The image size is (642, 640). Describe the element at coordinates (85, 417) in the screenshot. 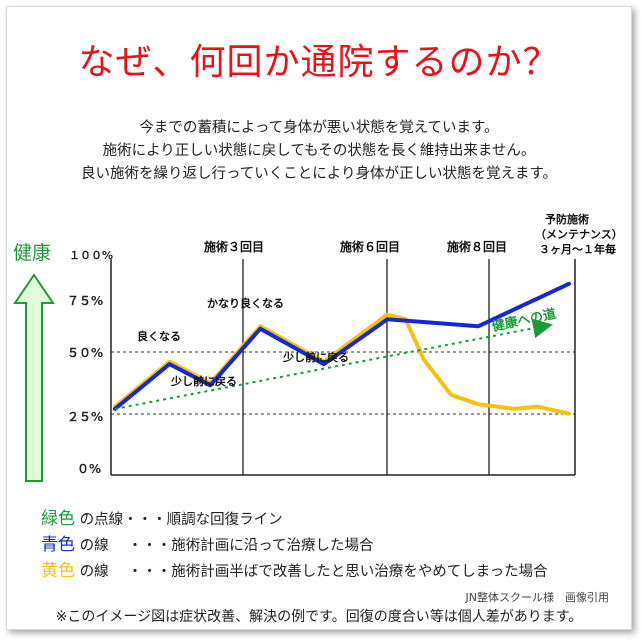

I see `y-tick-label: ２５%` at that location.